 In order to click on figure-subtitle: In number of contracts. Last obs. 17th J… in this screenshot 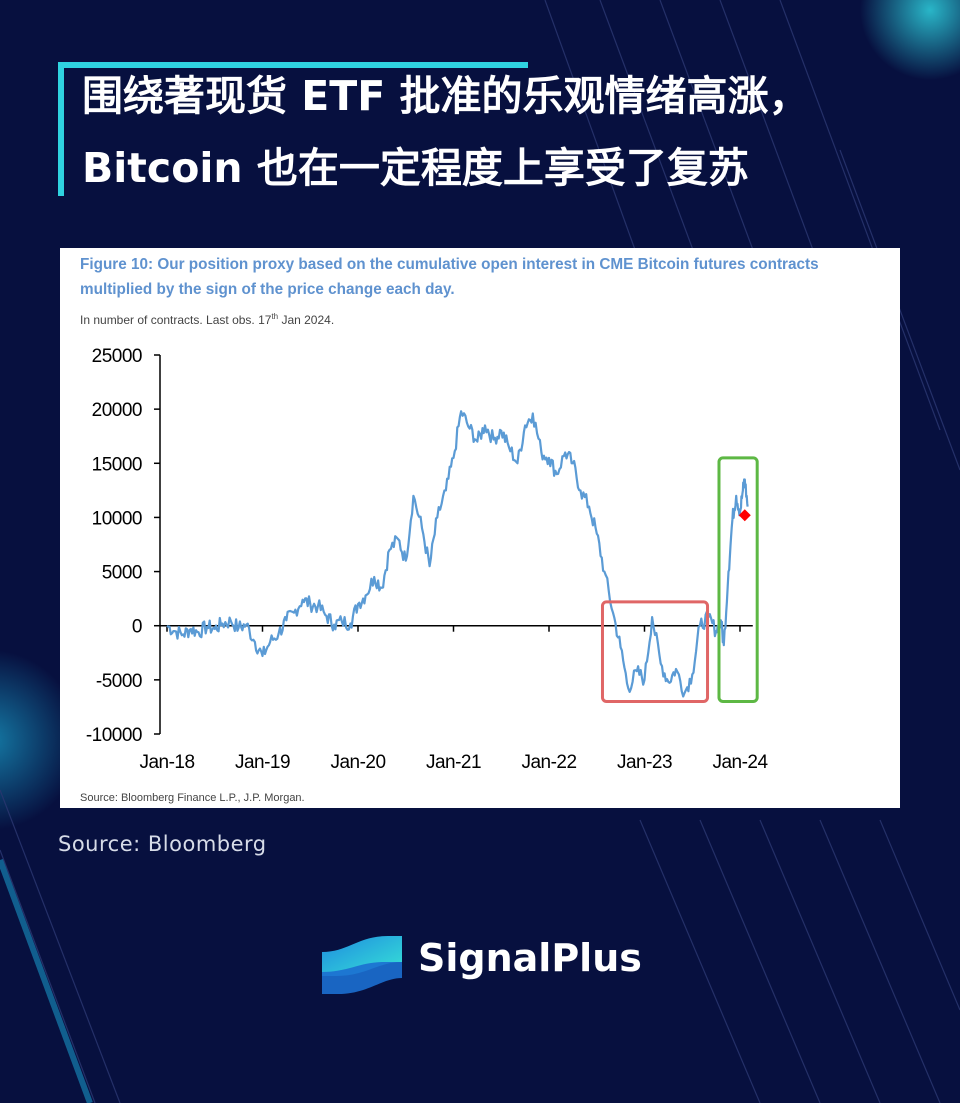, I will do `click(207, 319)`.